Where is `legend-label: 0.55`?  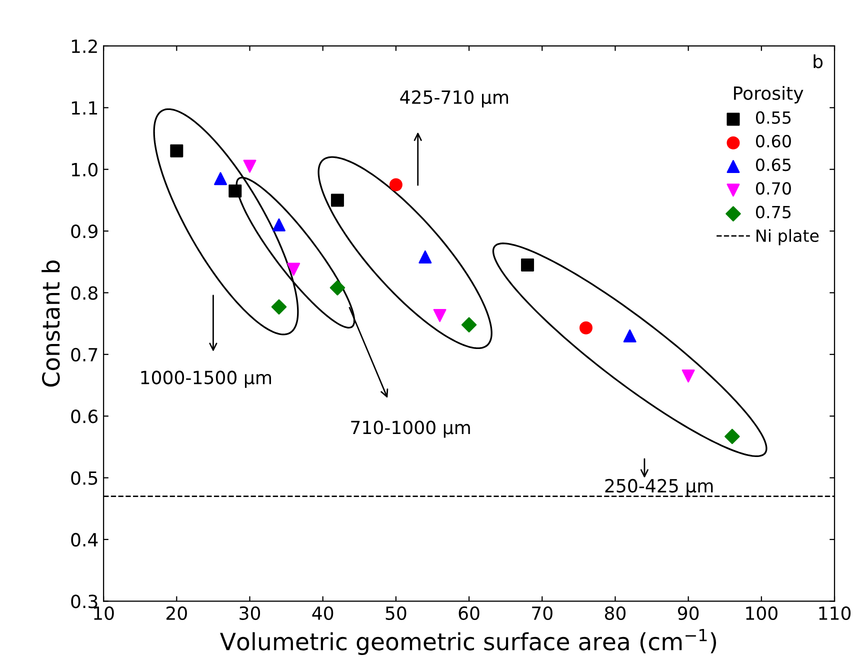 legend-label: 0.55 is located at coordinates (773, 117).